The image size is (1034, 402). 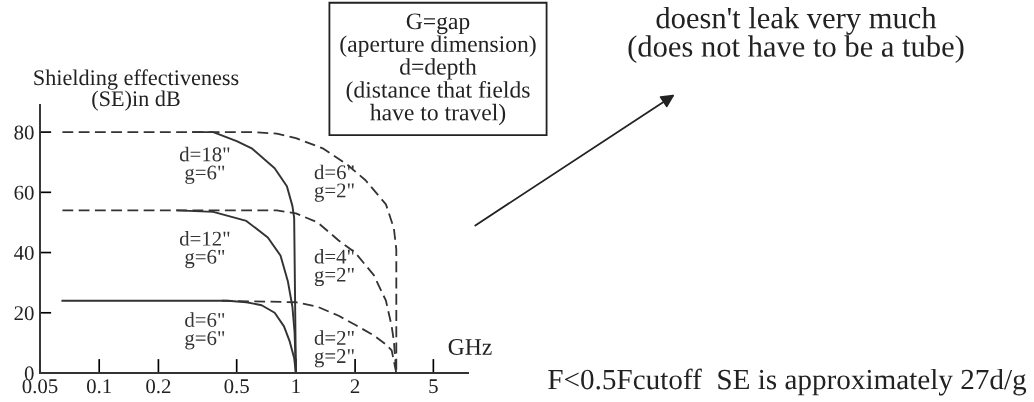 I want to click on series-label: d=4" g=2", so click(x=334, y=267).